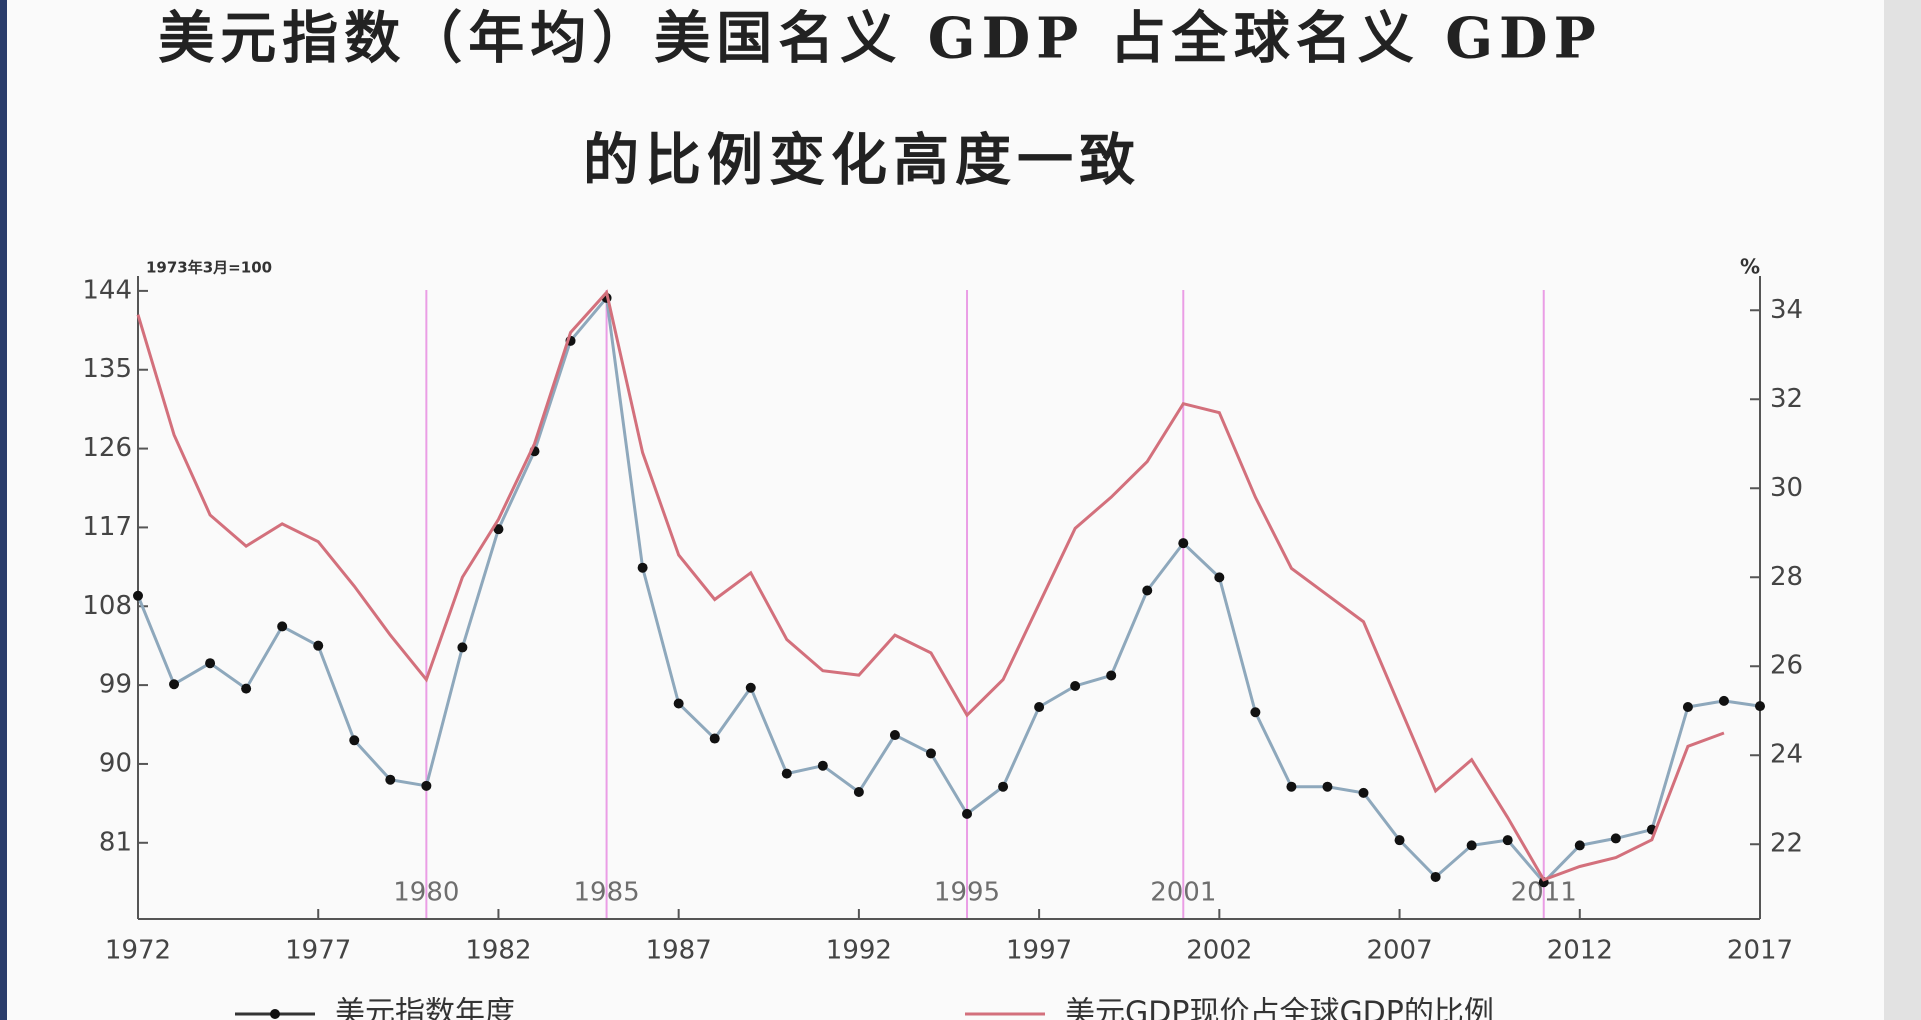 This screenshot has height=1020, width=1921. What do you see at coordinates (318, 951) in the screenshot?
I see `x-tick-label: 1977` at bounding box center [318, 951].